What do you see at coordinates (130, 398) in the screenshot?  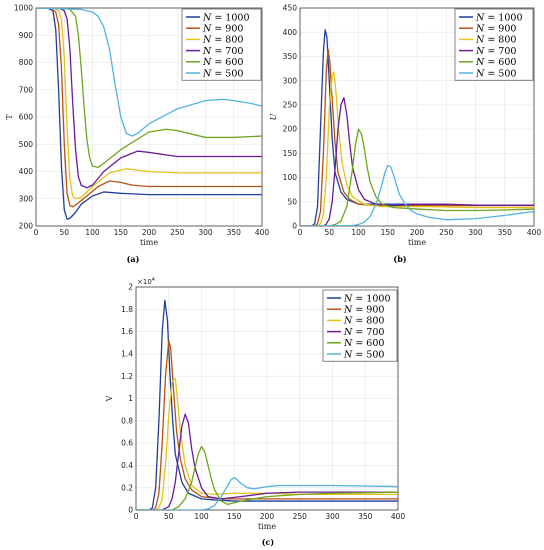 I see `y-tick-label: 1` at bounding box center [130, 398].